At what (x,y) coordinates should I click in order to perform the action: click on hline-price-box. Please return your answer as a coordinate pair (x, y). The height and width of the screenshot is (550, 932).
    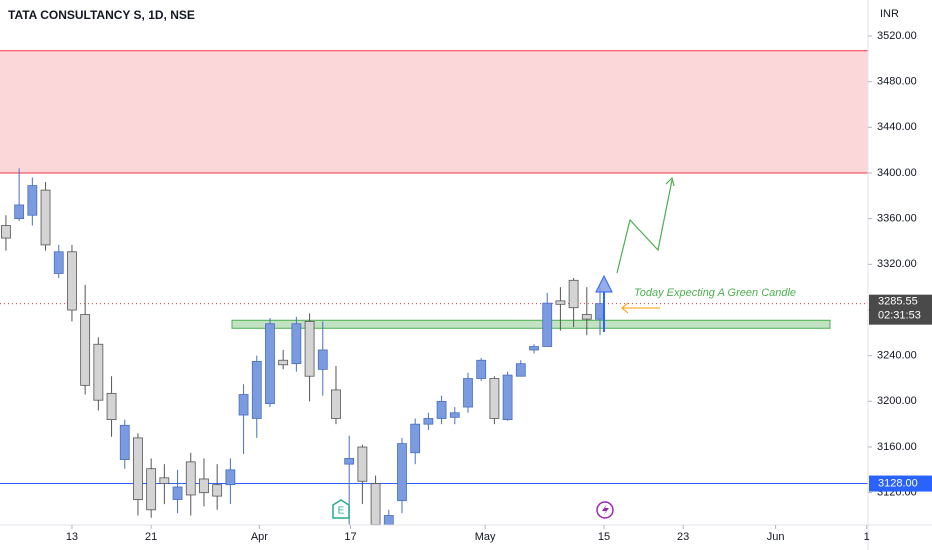
    Looking at the image, I should click on (900, 483).